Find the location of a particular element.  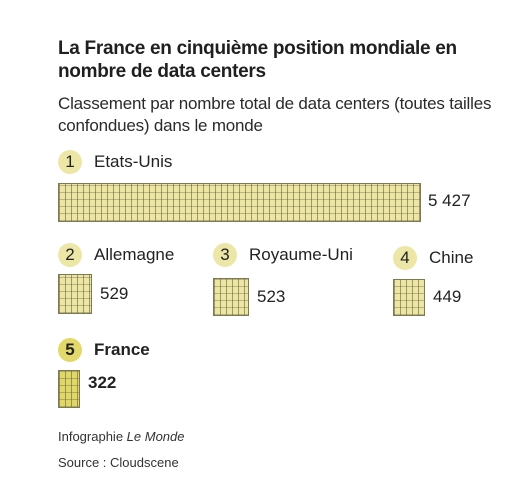

bar-france is located at coordinates (69, 389).